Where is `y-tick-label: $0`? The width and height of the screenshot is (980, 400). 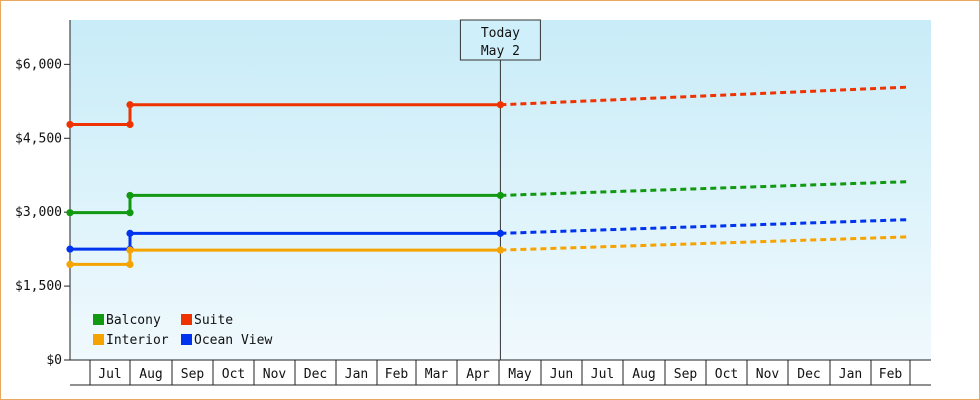 y-tick-label: $0 is located at coordinates (54, 360).